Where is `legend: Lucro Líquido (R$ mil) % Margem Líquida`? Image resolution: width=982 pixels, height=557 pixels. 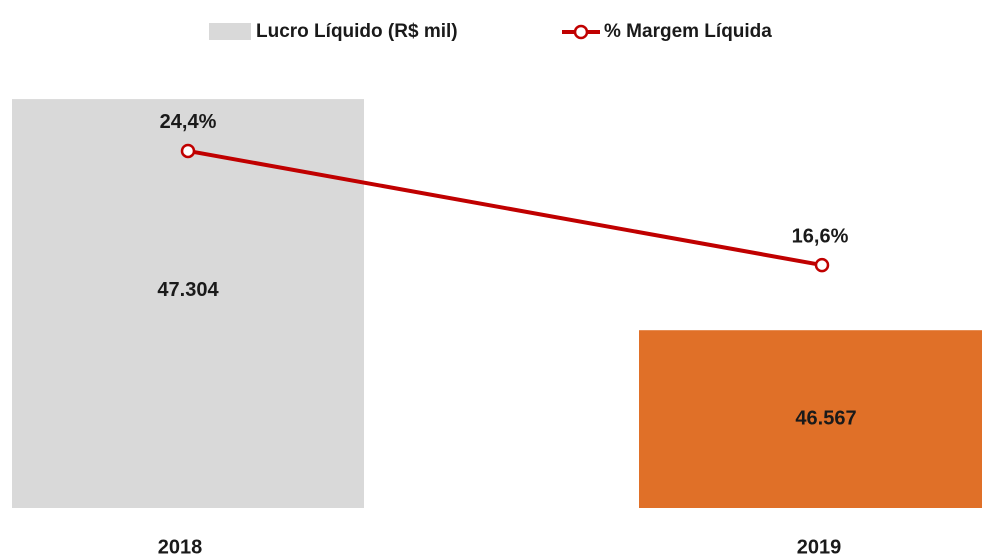
legend: Lucro Líquido (R$ mil) % Margem Líquida is located at coordinates (490, 31).